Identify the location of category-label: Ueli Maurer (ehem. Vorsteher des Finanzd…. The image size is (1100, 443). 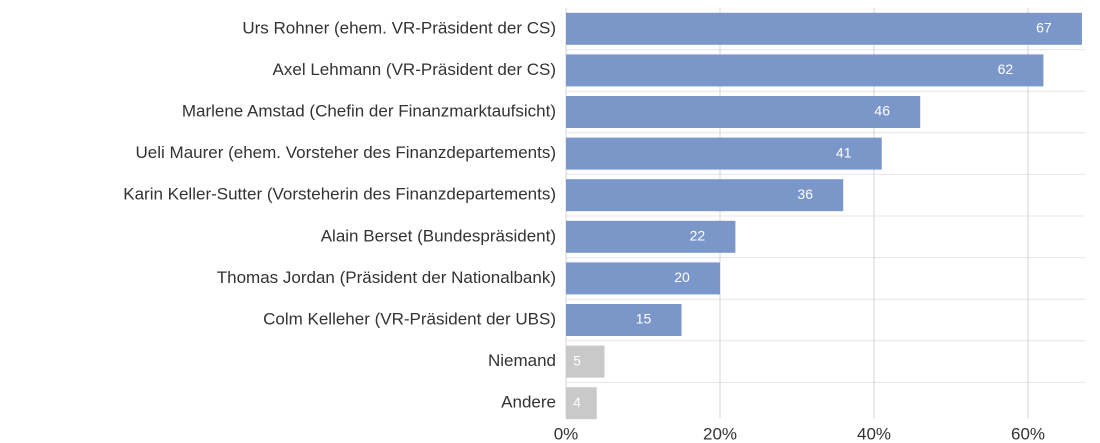
(346, 152).